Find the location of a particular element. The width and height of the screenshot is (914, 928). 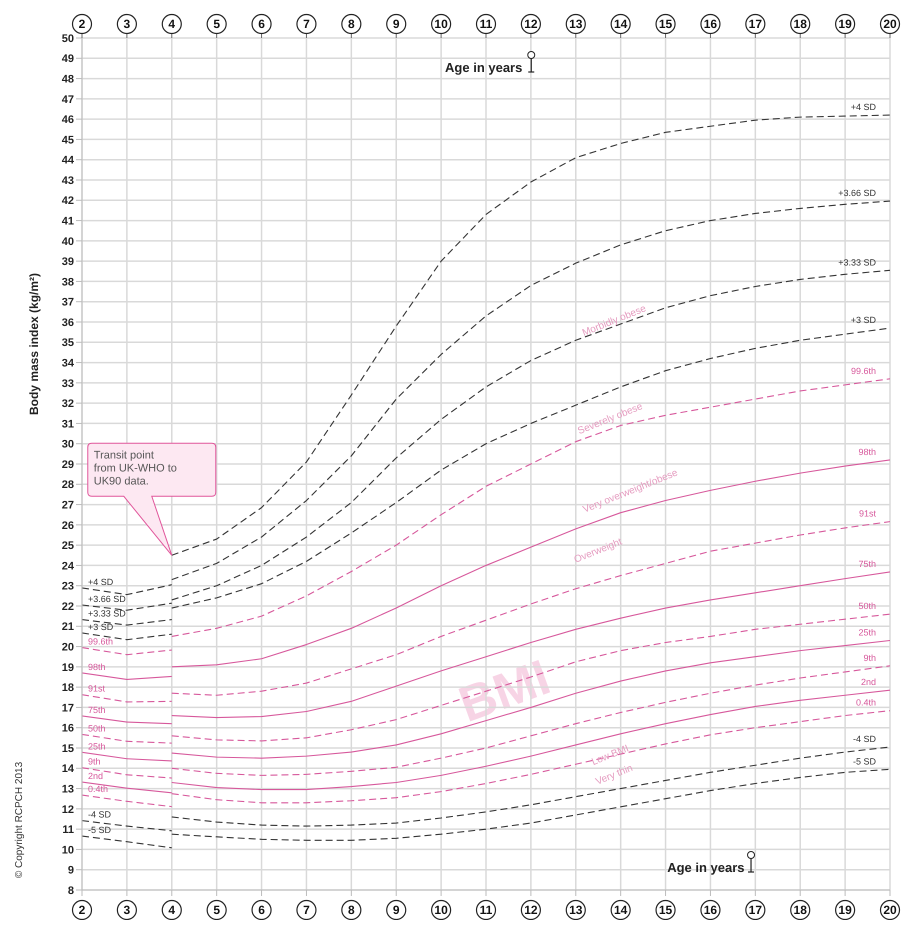

y-tick-label: 39 is located at coordinates (68, 262).